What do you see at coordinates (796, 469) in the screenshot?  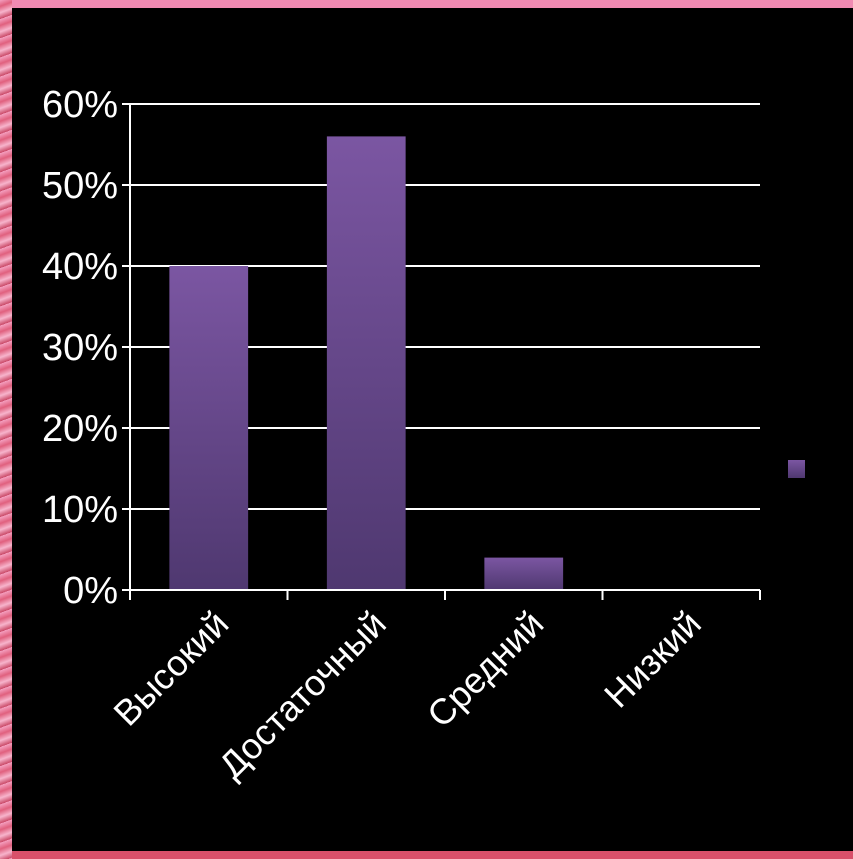 I see `legend-swatch` at bounding box center [796, 469].